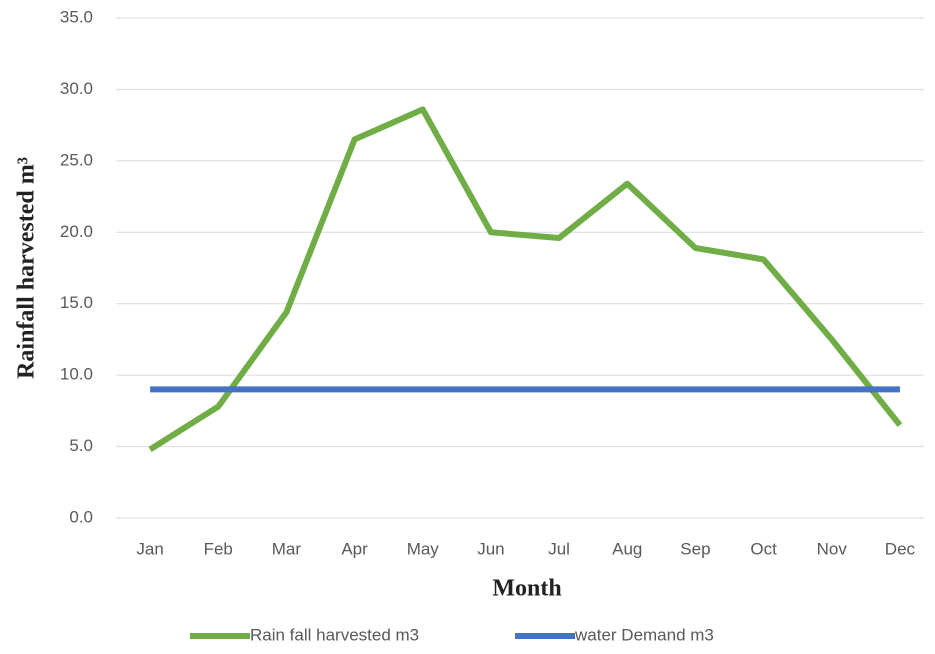 This screenshot has height=654, width=935. Describe the element at coordinates (81, 516) in the screenshot. I see `y-tick-label: 0.0` at that location.